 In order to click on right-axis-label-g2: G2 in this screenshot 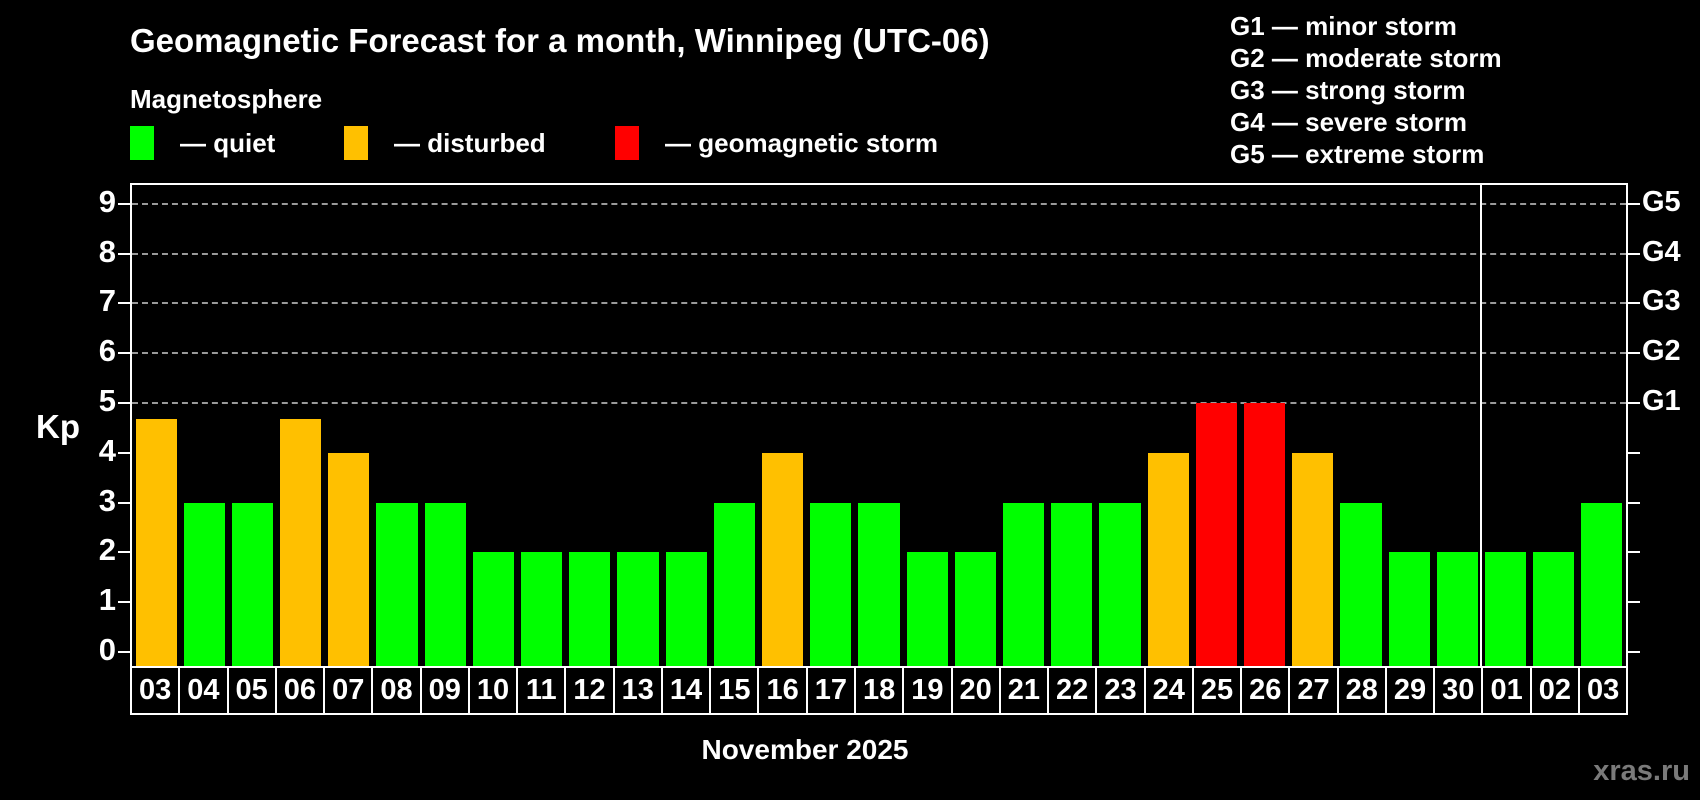, I will do `click(1661, 351)`.